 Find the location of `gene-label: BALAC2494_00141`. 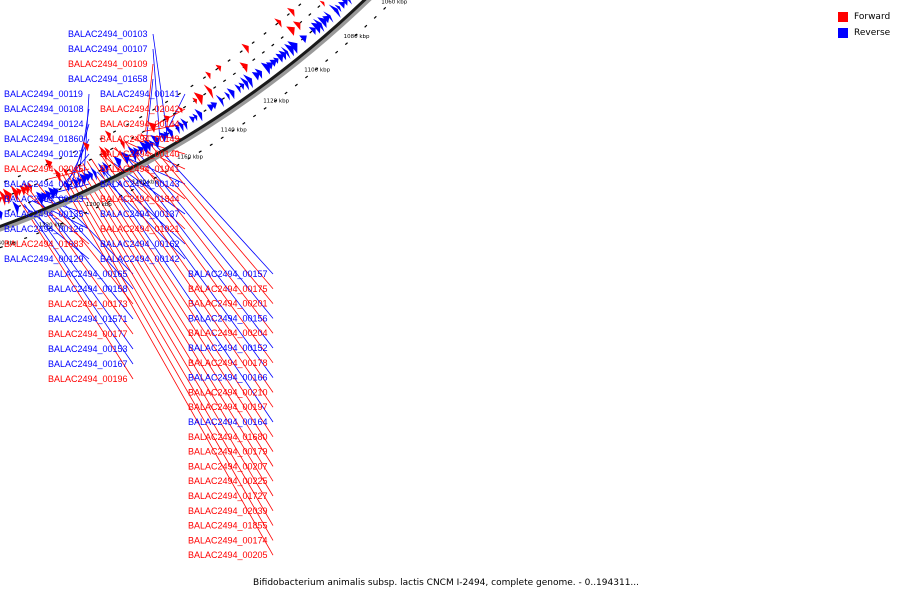

gene-label: BALAC2494_00141 is located at coordinates (140, 94).